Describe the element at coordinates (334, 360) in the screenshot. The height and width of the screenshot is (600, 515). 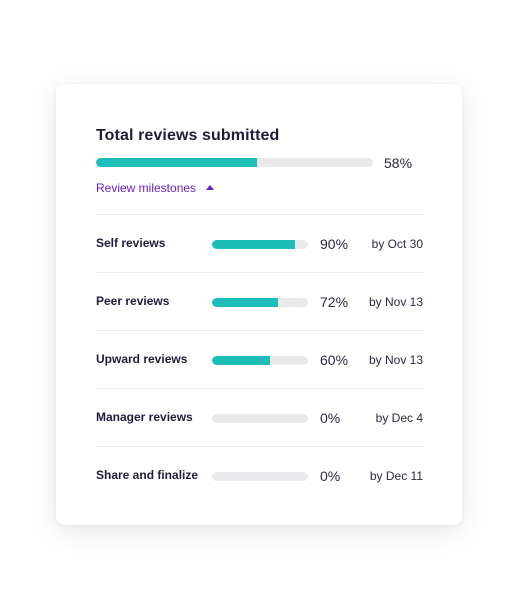
I see `milestone-percent: 60%` at that location.